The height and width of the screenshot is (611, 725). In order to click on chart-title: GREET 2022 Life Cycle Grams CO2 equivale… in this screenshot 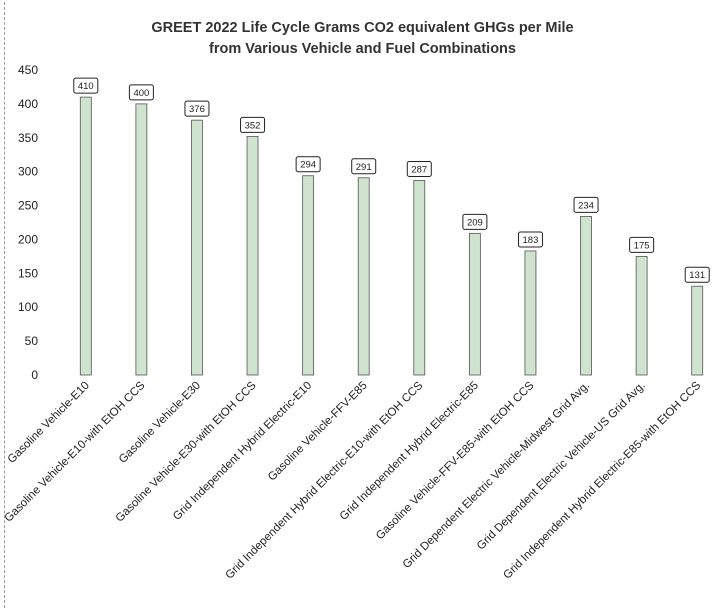, I will do `click(362, 39)`.